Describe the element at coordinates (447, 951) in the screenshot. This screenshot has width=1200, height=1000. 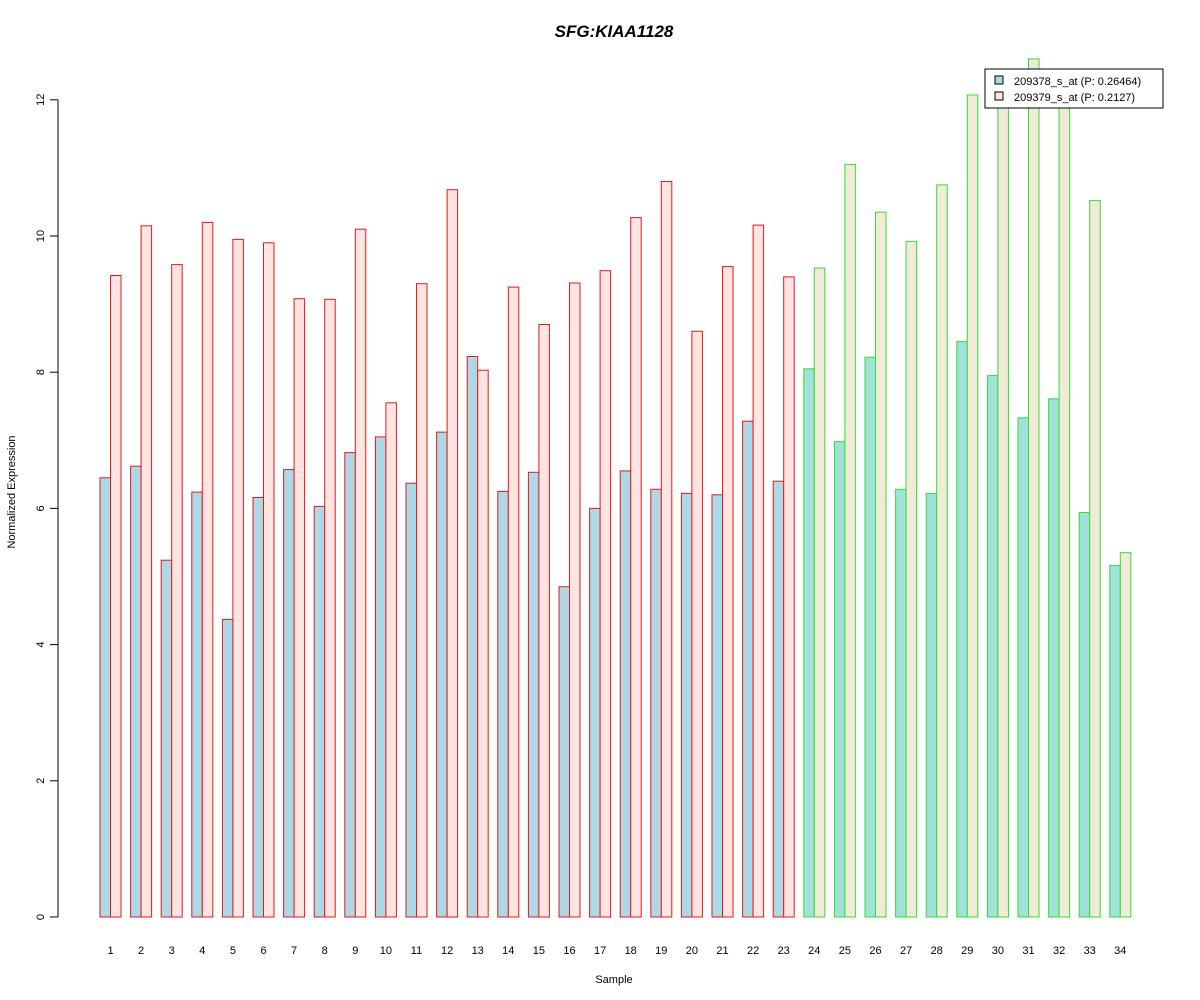
I see `x-tick-label: 12` at that location.